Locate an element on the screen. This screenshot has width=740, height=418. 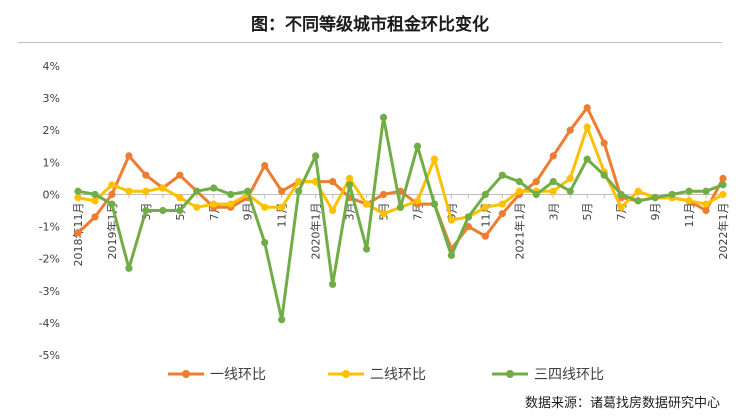
y-tick-label: -4% is located at coordinates (49, 323).